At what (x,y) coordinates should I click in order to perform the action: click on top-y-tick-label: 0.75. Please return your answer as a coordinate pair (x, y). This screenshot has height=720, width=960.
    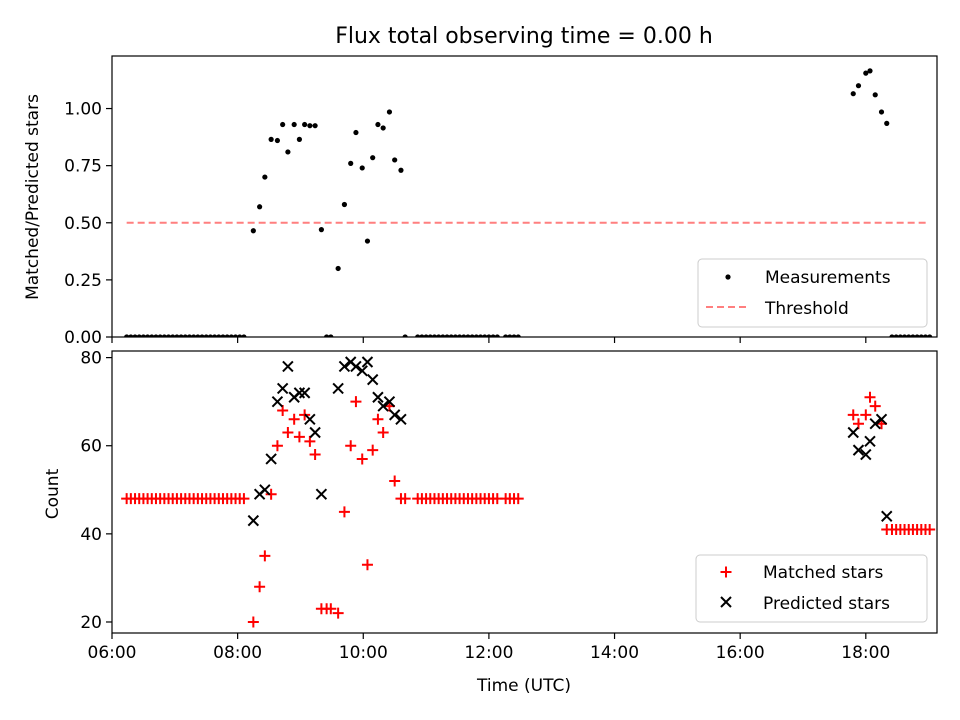
    Looking at the image, I should click on (83, 167).